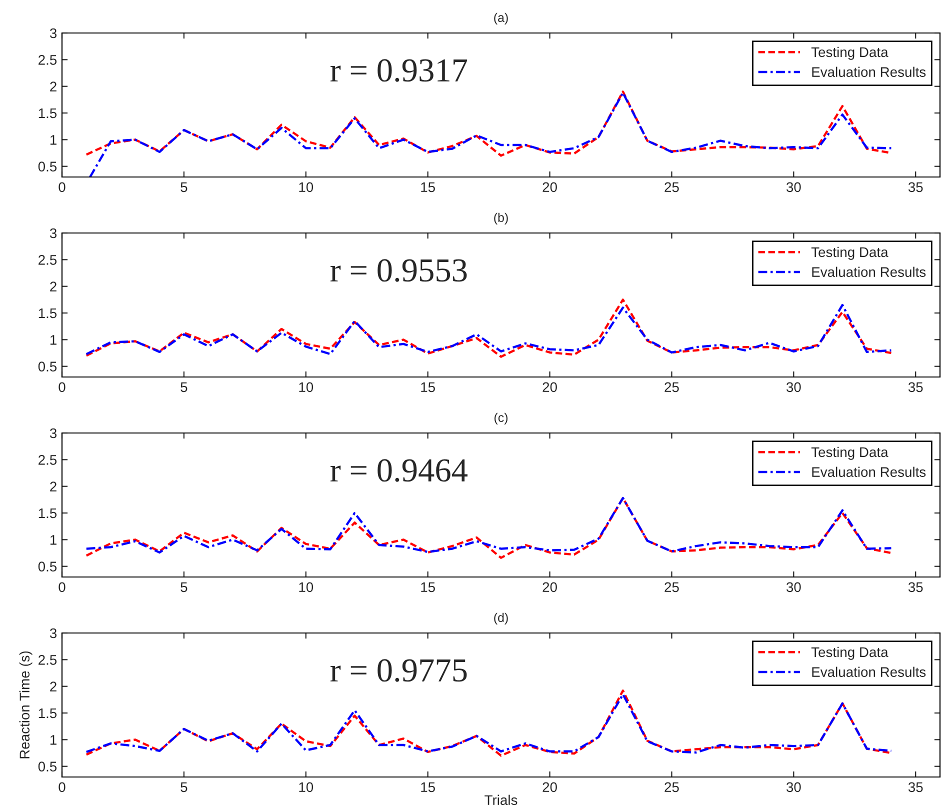 Image resolution: width=947 pixels, height=810 pixels. I want to click on annotation: r = 0.9464, so click(399, 470).